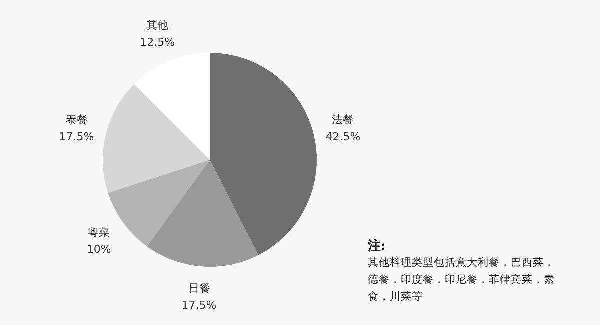 This screenshot has height=325, width=600. I want to click on data-label: 42.5%, so click(343, 137).